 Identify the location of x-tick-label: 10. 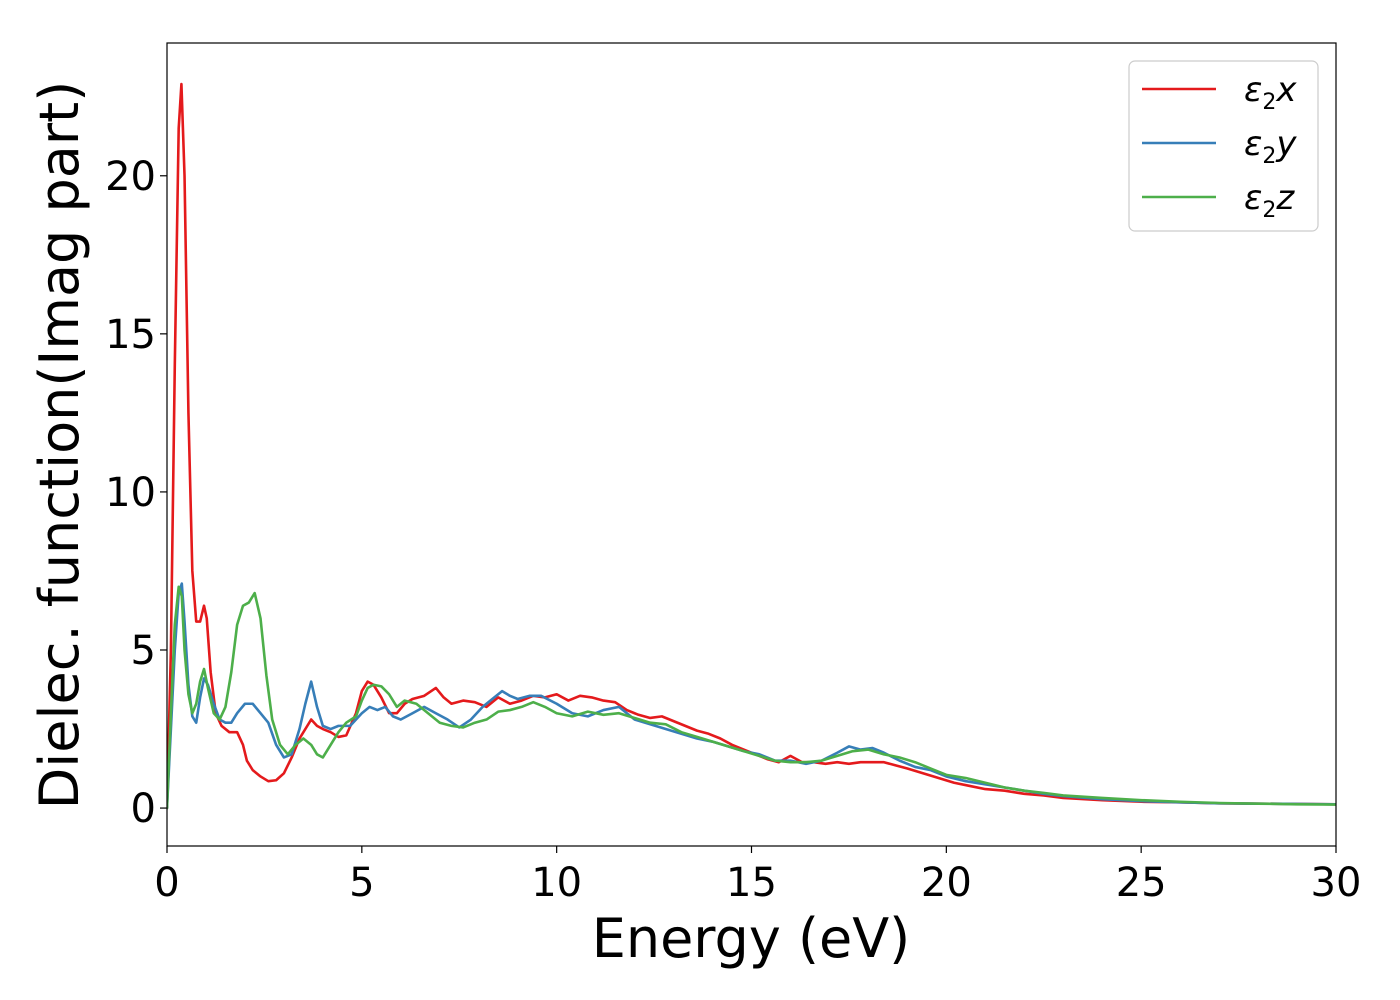
(556, 883).